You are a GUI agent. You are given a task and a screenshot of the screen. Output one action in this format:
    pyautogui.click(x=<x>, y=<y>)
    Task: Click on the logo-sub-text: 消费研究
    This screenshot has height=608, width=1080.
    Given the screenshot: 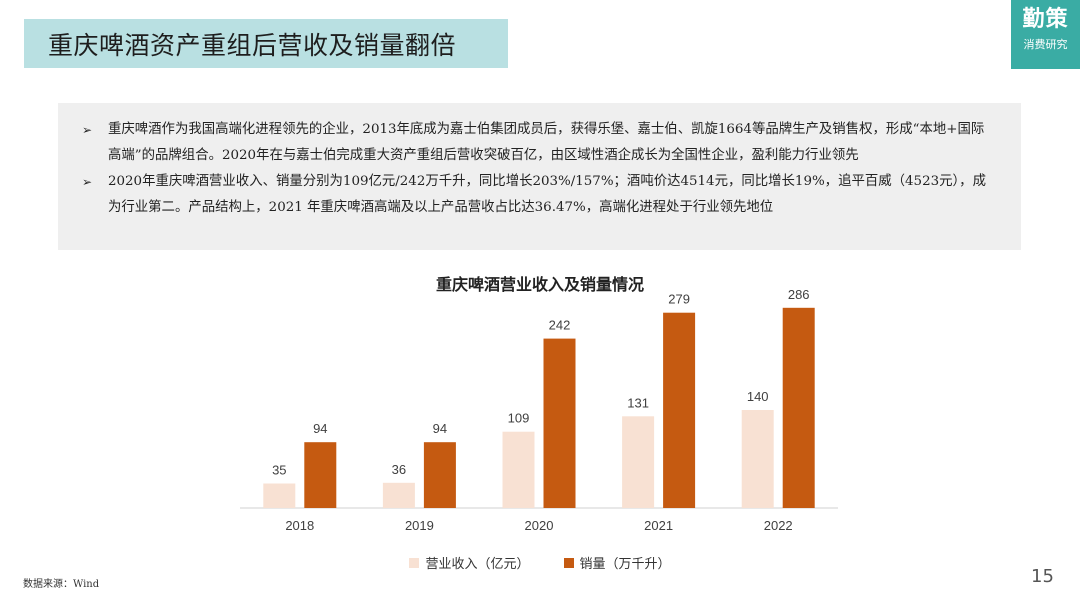 What is the action you would take?
    pyautogui.click(x=1045, y=44)
    